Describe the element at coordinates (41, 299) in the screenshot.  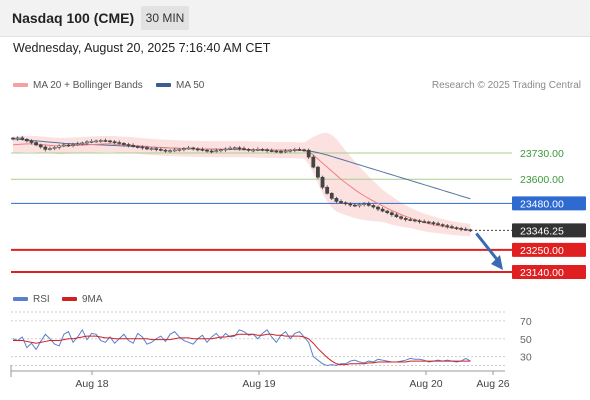
I see `rsi-legend-label: RSI` at that location.